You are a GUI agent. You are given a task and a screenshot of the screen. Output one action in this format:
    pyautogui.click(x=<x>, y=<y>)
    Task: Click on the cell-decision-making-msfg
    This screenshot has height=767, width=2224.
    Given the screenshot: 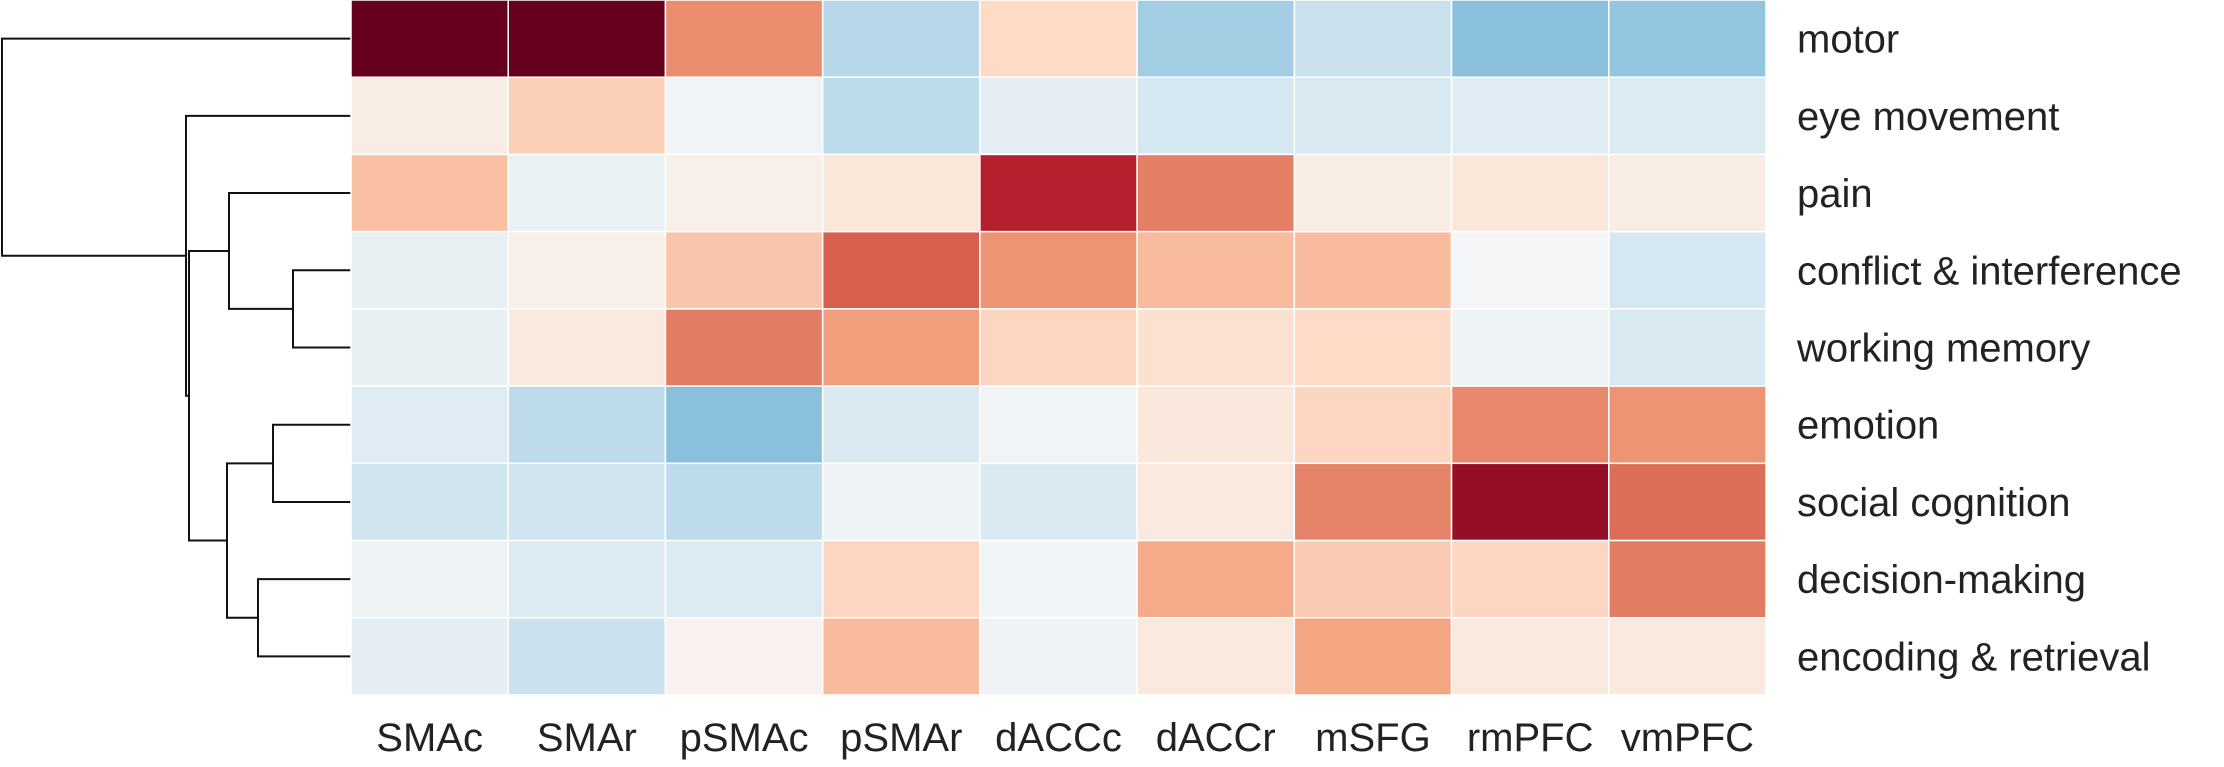 What is the action you would take?
    pyautogui.click(x=1373, y=579)
    